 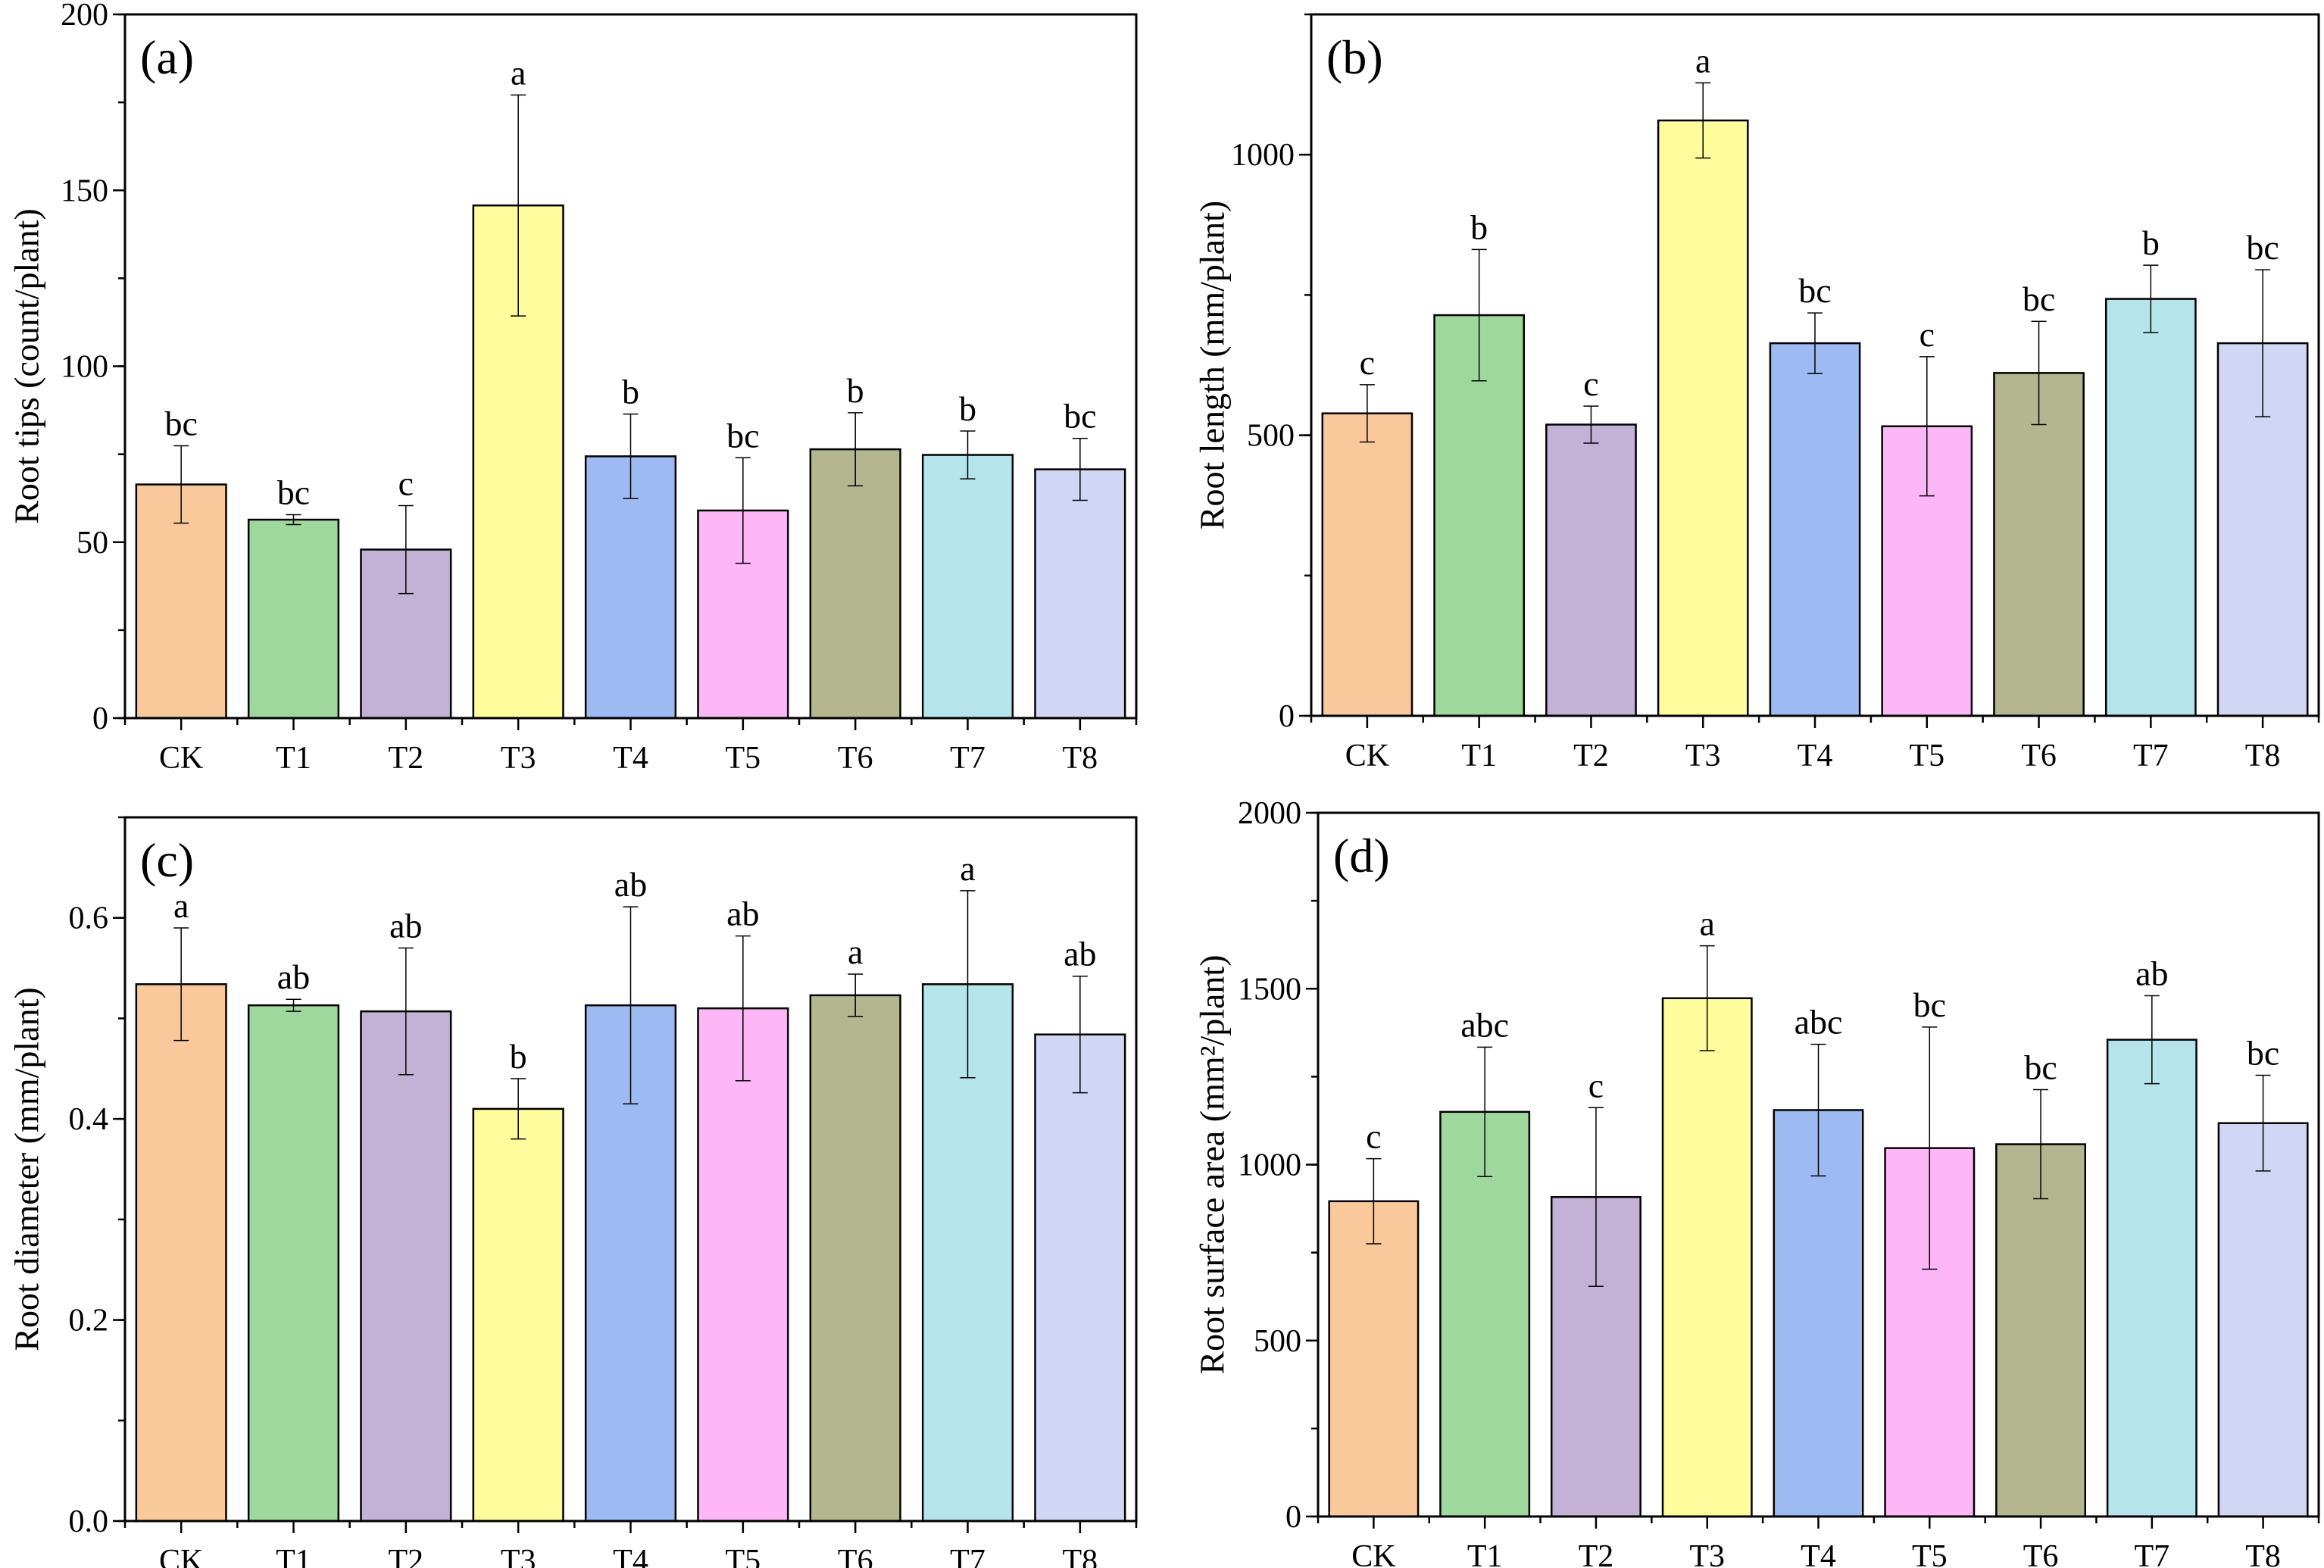 I want to click on y-tick-label: 0.4, so click(x=89, y=1120).